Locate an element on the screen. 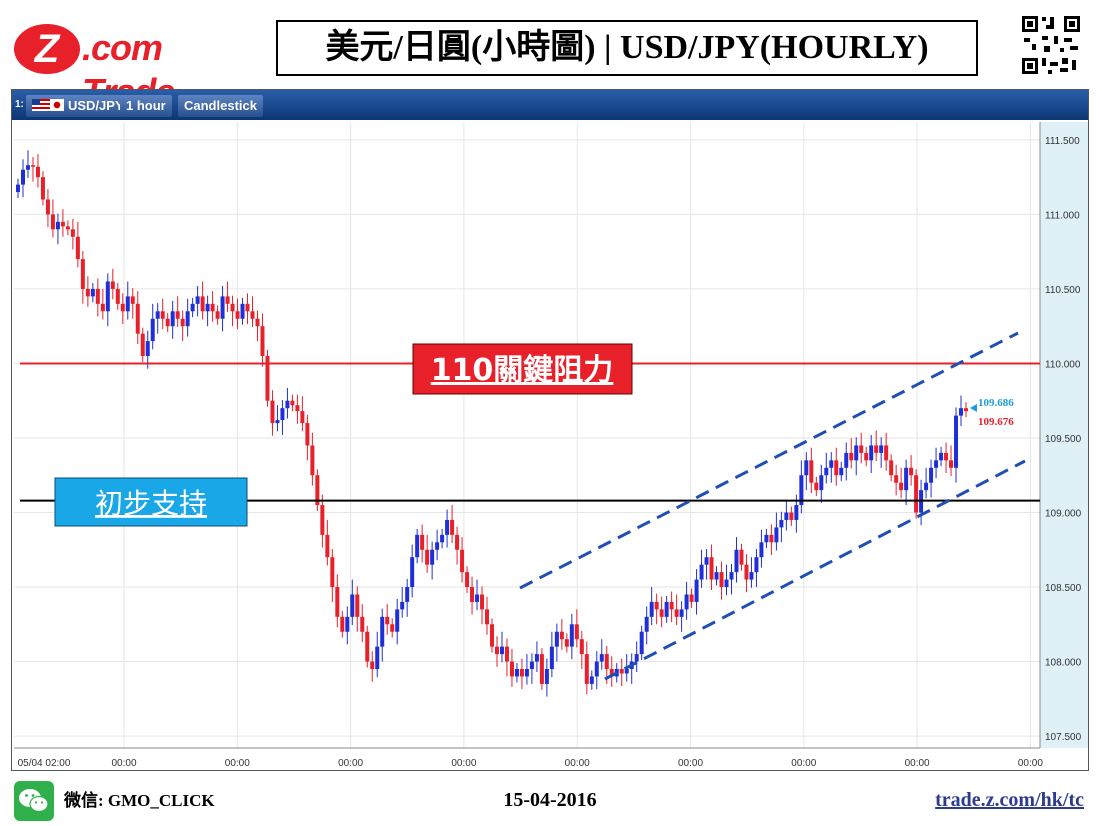 The width and height of the screenshot is (1106, 826). chart-toolbar: 1: USD/JPY 1 hour Candlestick is located at coordinates (550, 105).